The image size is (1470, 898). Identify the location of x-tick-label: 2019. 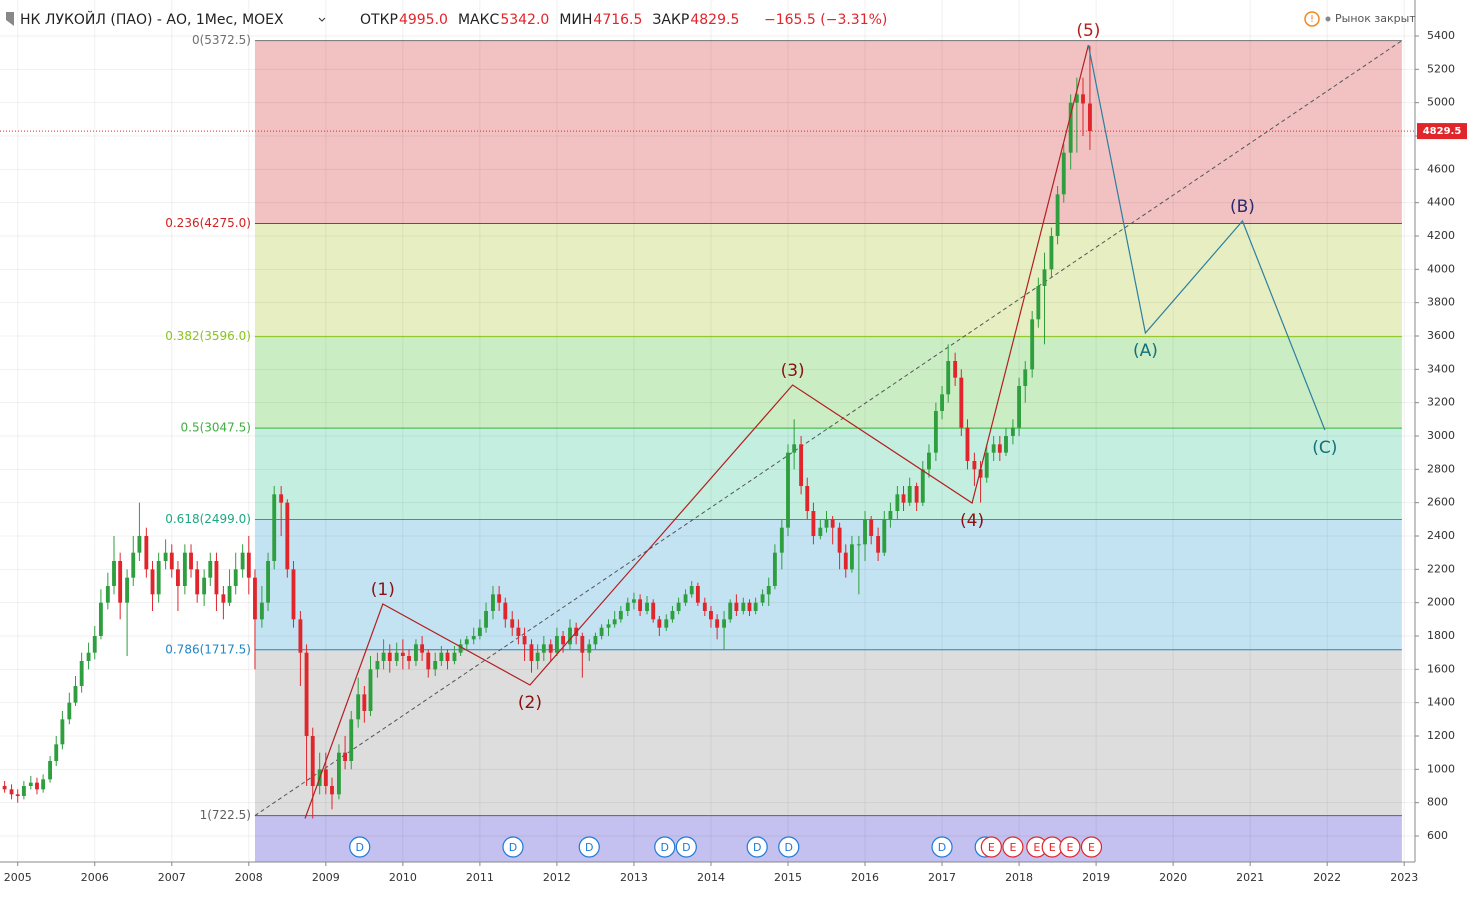
(1096, 877).